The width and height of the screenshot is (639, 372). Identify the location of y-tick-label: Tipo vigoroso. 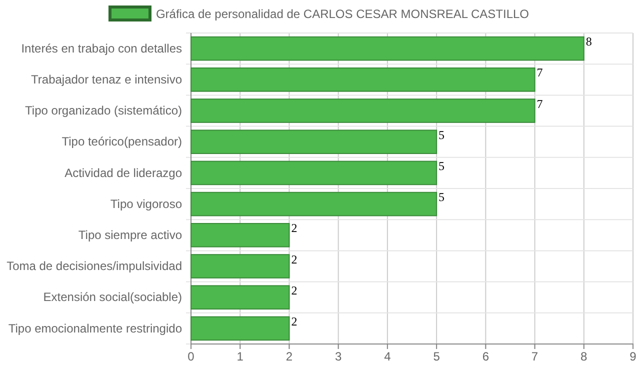
(146, 203).